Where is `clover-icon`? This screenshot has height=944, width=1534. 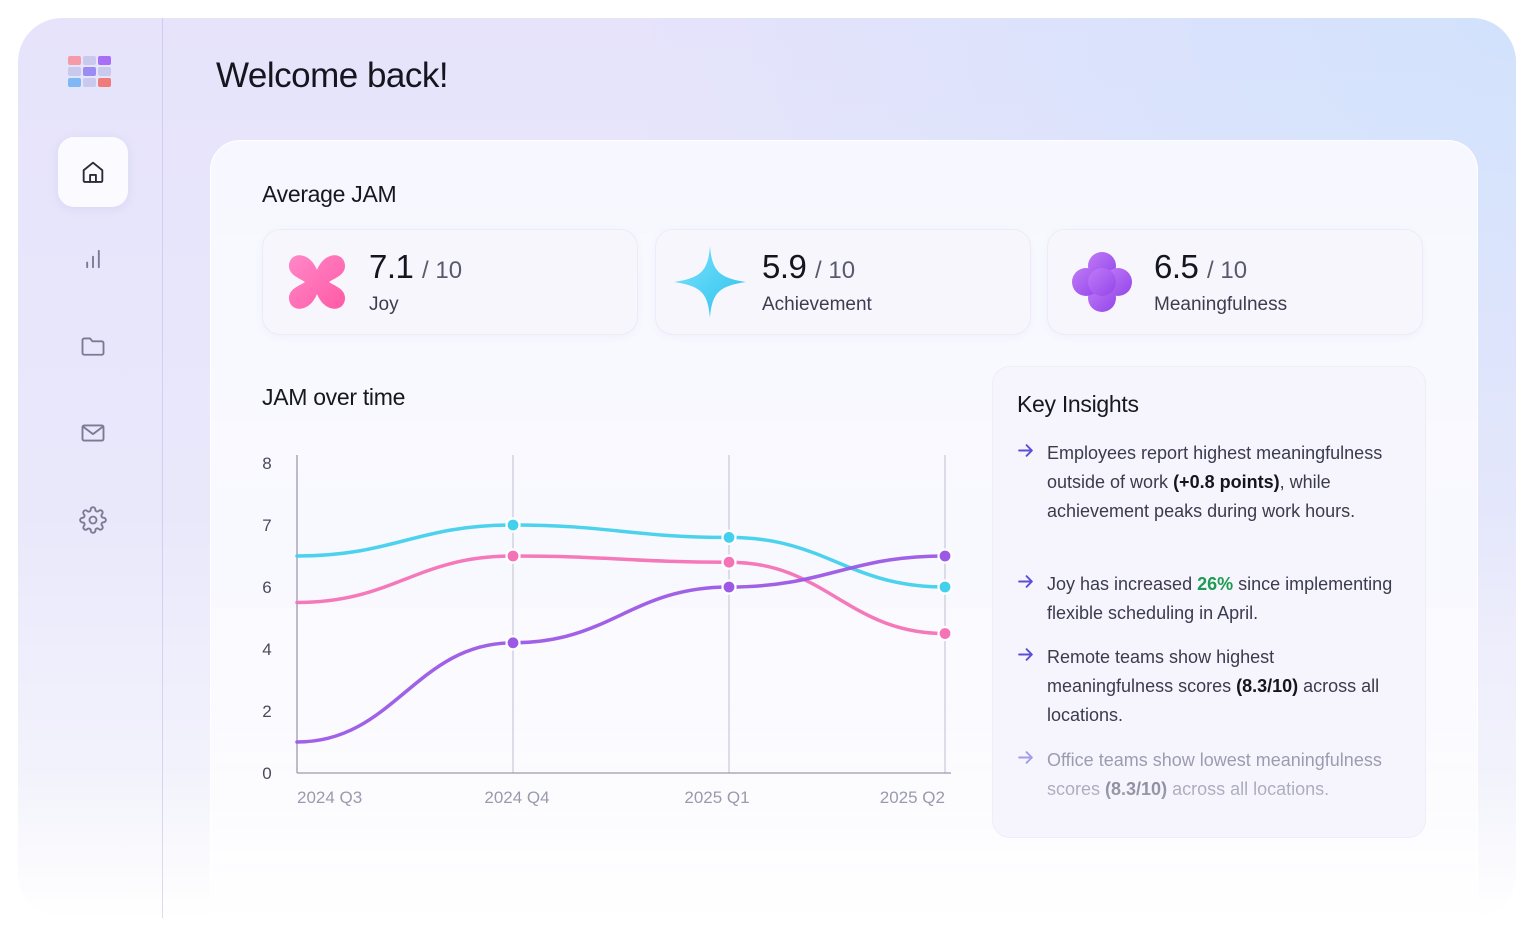
clover-icon is located at coordinates (1102, 282).